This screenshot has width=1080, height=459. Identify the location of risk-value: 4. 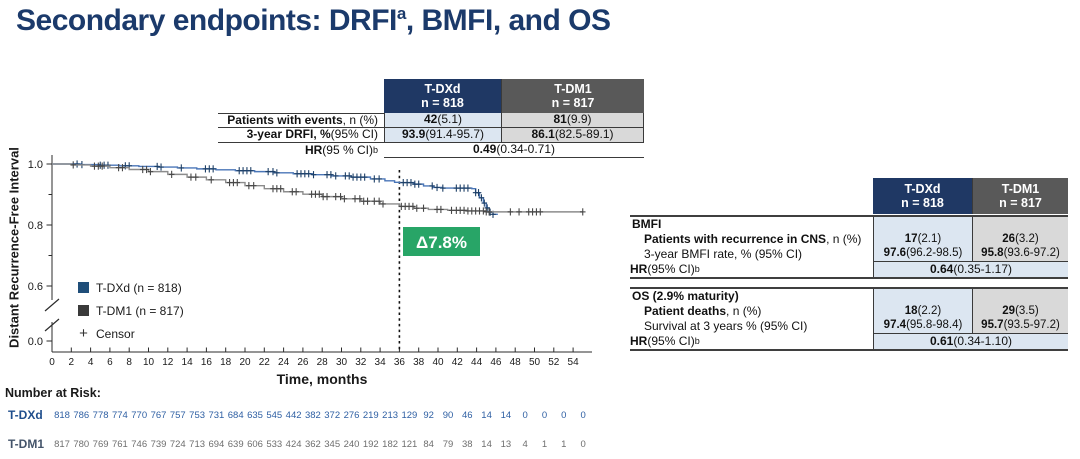
(525, 444).